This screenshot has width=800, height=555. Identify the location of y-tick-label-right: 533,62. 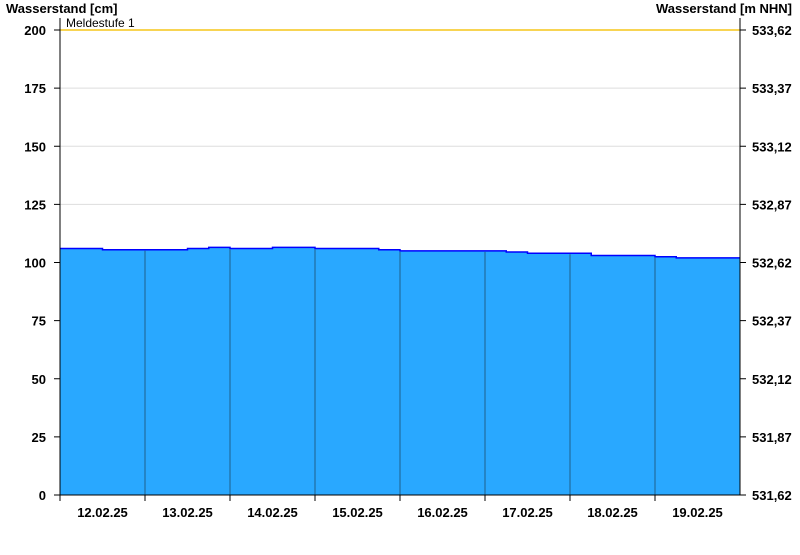
(772, 30).